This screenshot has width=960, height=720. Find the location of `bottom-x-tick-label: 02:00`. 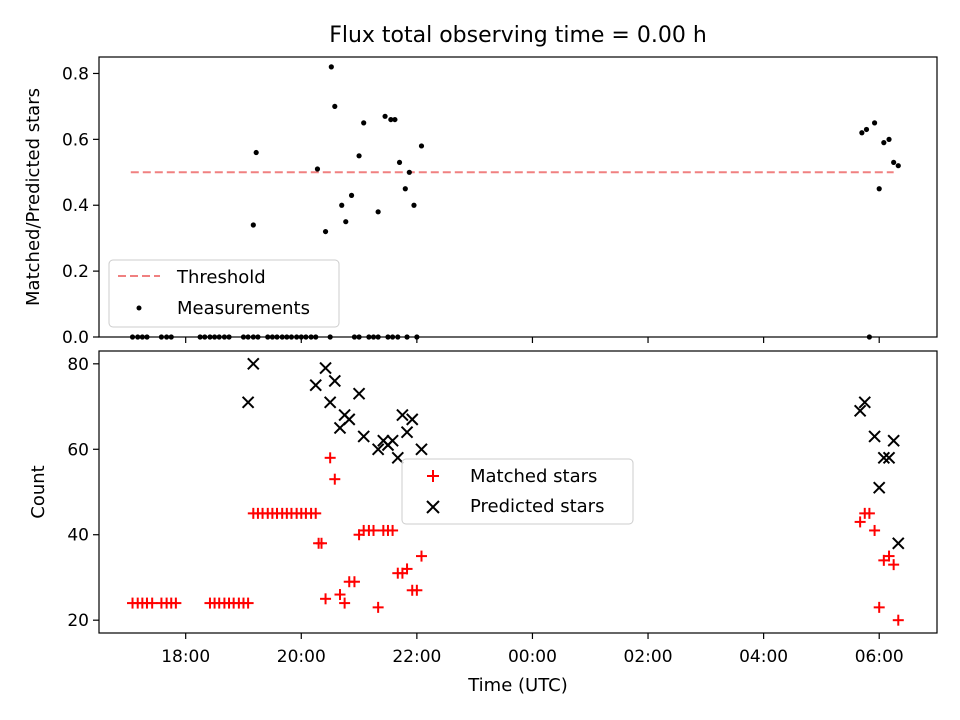

bottom-x-tick-label: 02:00 is located at coordinates (648, 657).